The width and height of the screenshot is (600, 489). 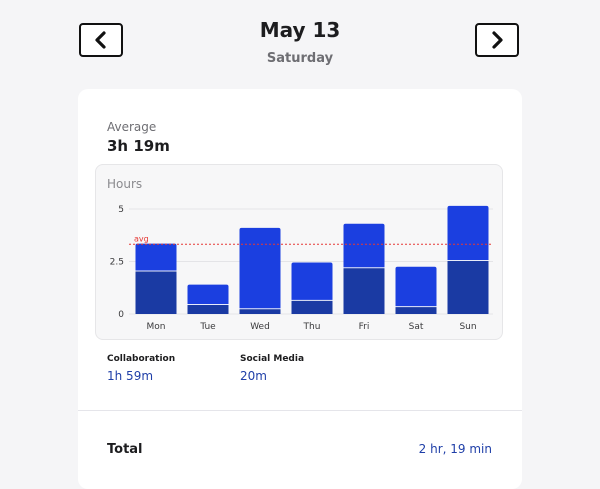 What do you see at coordinates (300, 30) in the screenshot?
I see `date-title: May 13` at bounding box center [300, 30].